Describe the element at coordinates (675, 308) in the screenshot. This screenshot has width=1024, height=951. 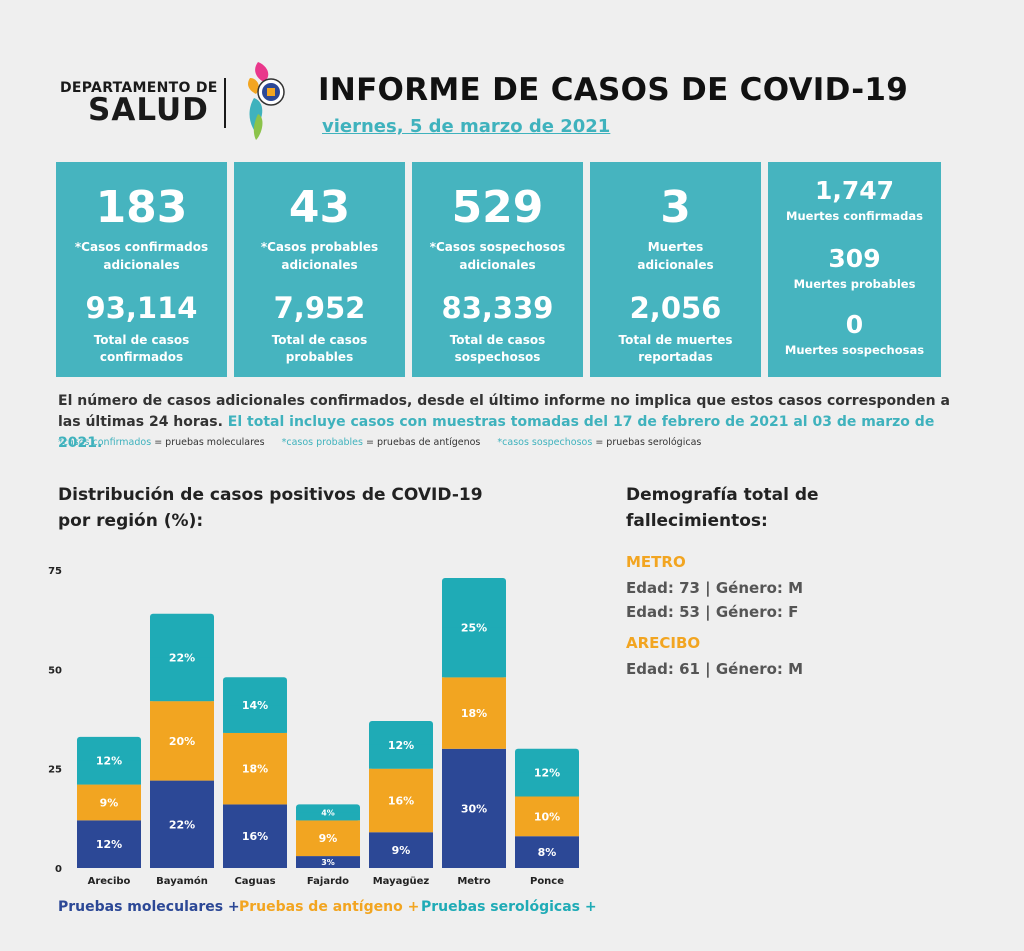
I see `stat-total: 2,056` at that location.